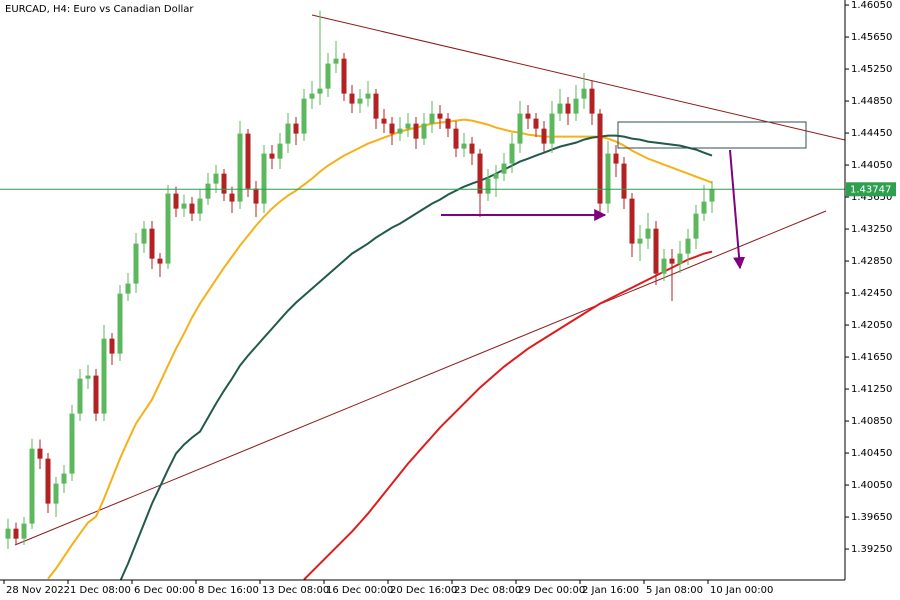 This screenshot has width=900, height=600. What do you see at coordinates (871, 517) in the screenshot?
I see `y-tick-label: 1.39650` at bounding box center [871, 517].